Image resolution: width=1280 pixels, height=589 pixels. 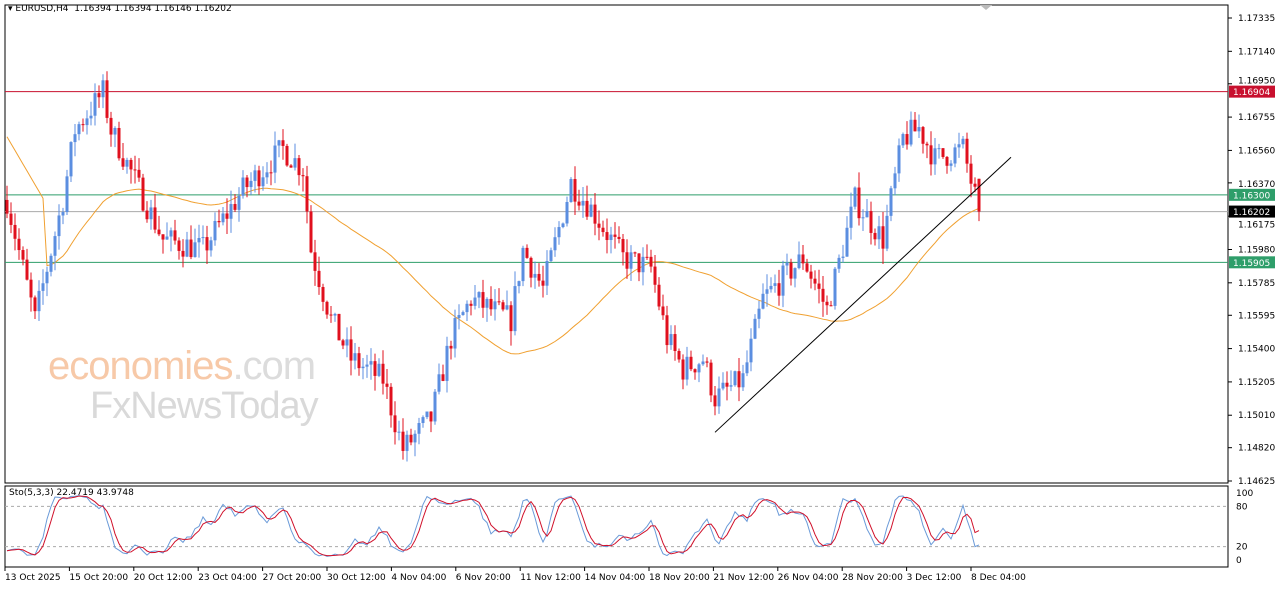 What do you see at coordinates (863, 294) in the screenshot?
I see `trendline` at bounding box center [863, 294].